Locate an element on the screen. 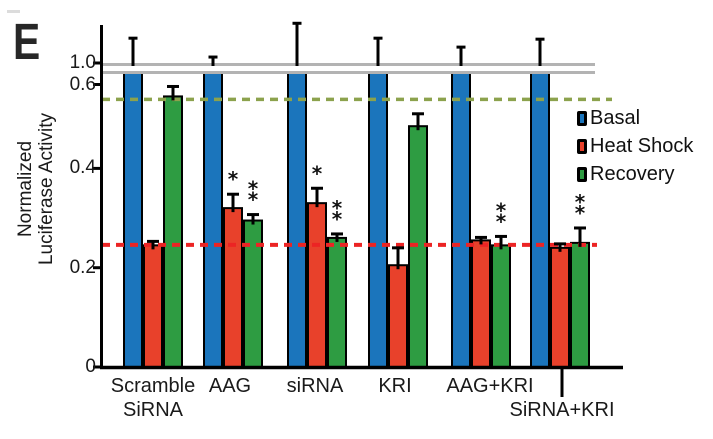 Image resolution: width=713 pixels, height=439 pixels. legend: Basal Heat Shock Recovery is located at coordinates (635, 146).